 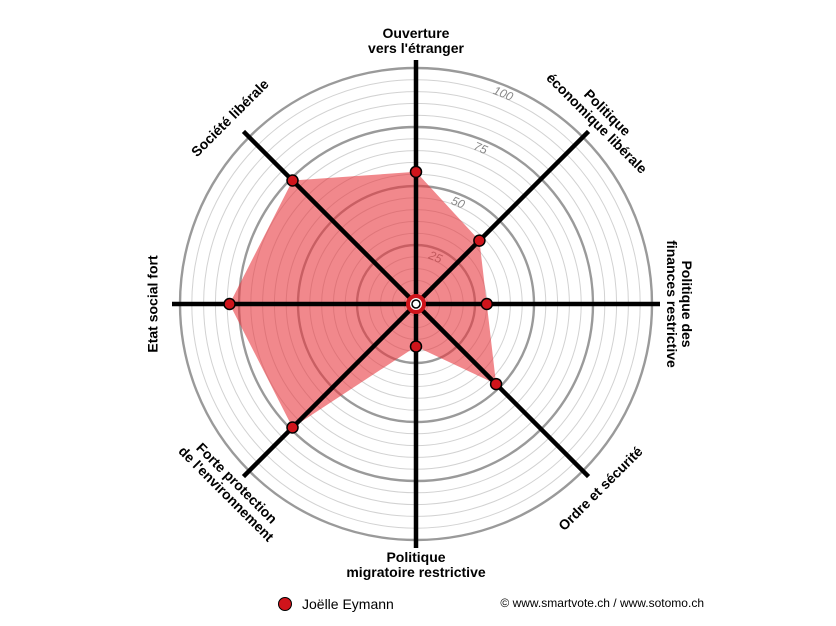 I want to click on legend: Joëlle Eymann, so click(x=336, y=604).